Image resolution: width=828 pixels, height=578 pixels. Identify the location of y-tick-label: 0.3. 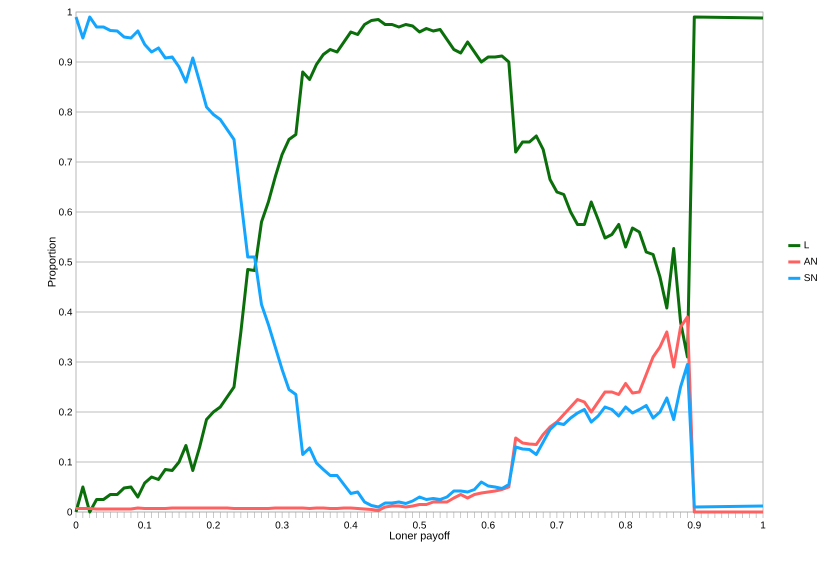
(65, 362).